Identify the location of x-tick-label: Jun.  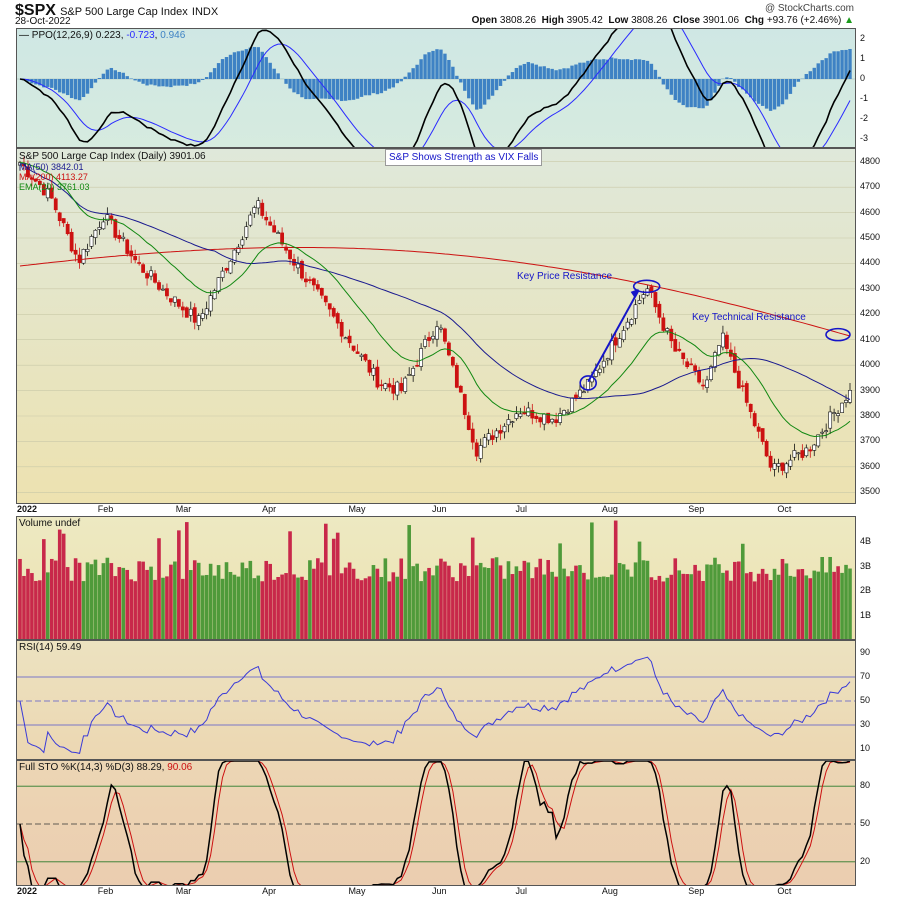
(439, 891).